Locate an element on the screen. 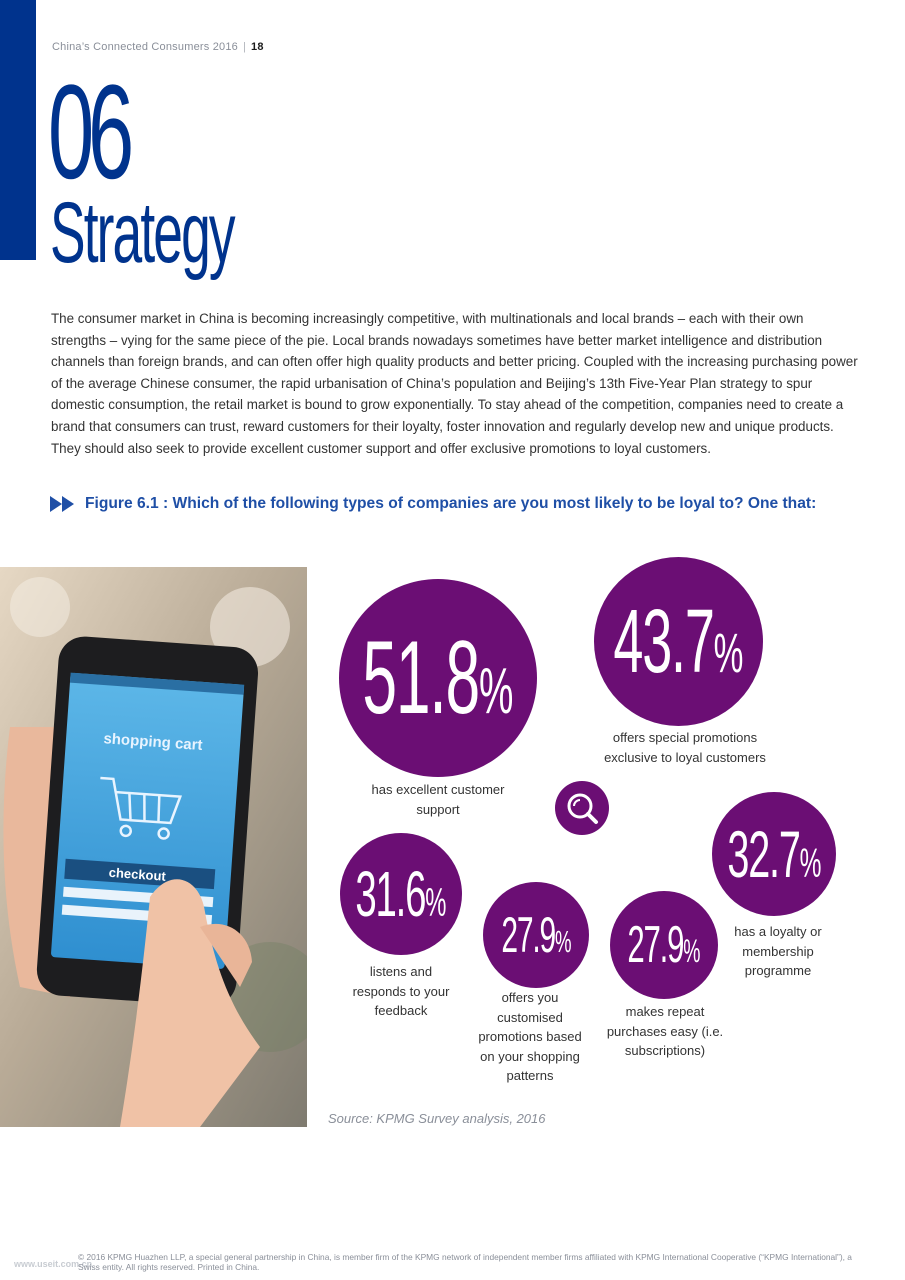 The height and width of the screenshot is (1280, 905). search-bubble is located at coordinates (582, 808).